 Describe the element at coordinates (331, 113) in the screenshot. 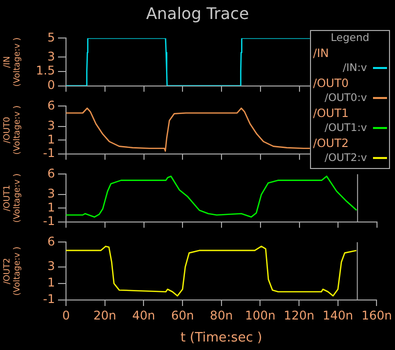

I see `annotation: /OUT1` at that location.